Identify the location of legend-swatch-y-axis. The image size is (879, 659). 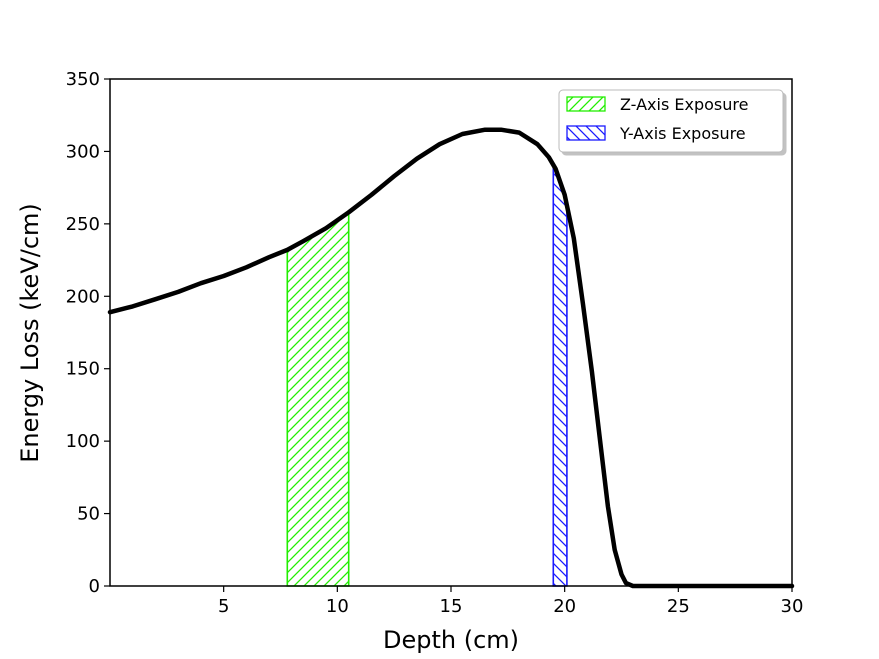
(586, 133).